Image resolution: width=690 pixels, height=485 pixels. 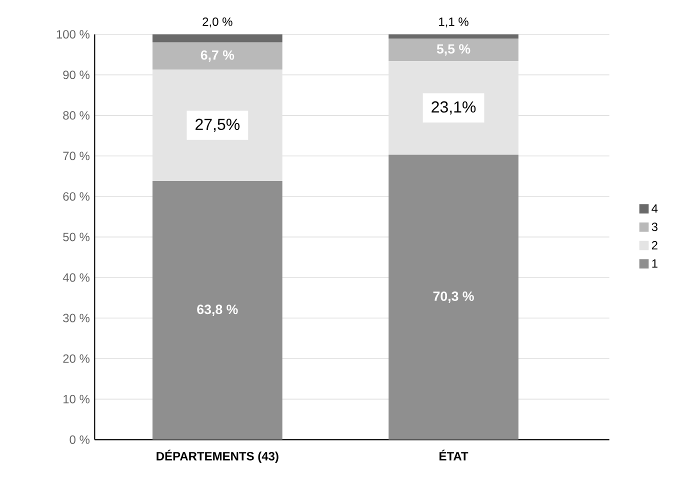 What do you see at coordinates (76, 115) in the screenshot?
I see `y-tick-label: 80 %` at bounding box center [76, 115].